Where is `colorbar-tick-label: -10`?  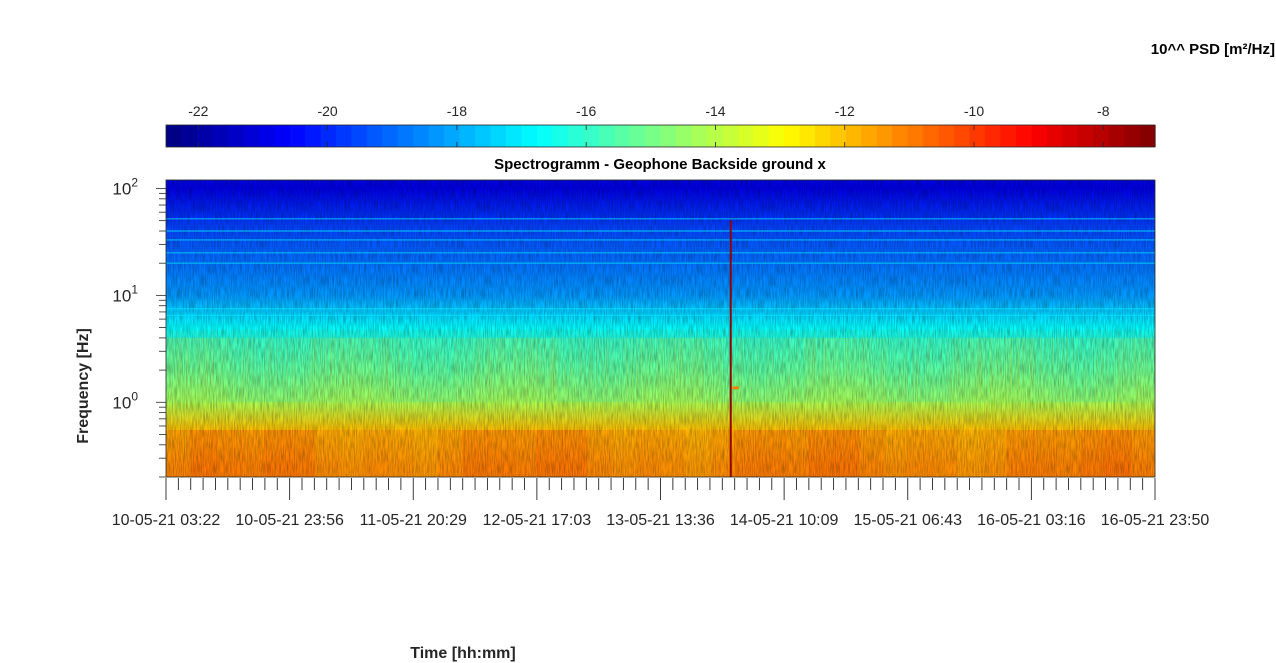
colorbar-tick-label: -10 is located at coordinates (974, 111).